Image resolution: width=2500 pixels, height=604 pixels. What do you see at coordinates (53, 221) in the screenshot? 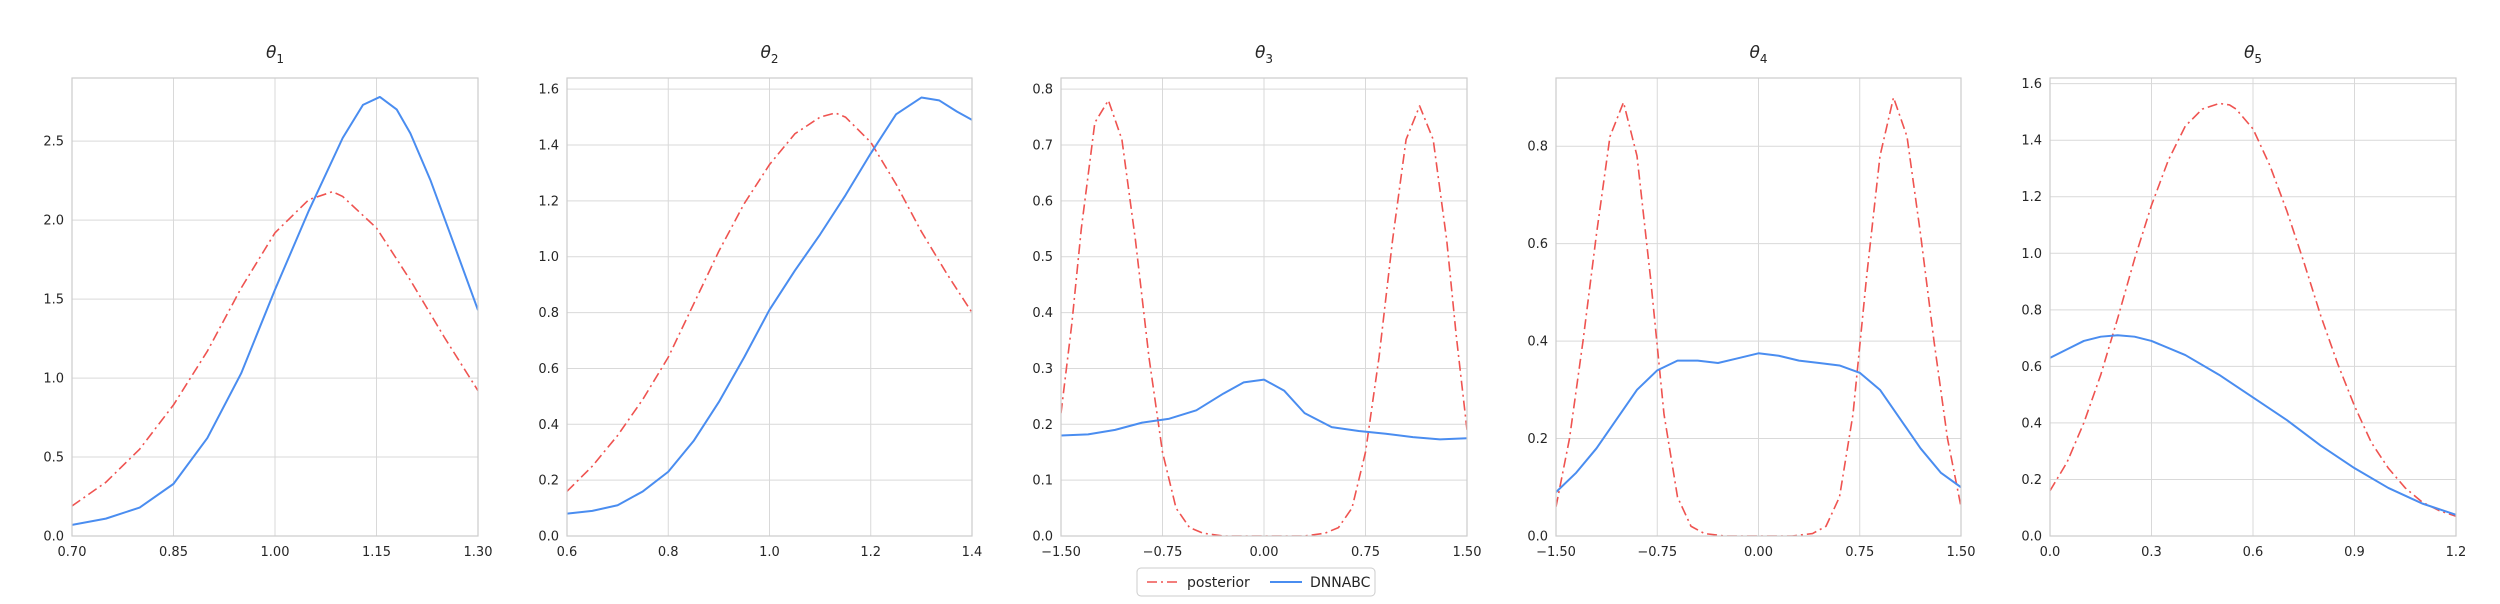
I see `y-tick-label: 2.0` at bounding box center [53, 221].